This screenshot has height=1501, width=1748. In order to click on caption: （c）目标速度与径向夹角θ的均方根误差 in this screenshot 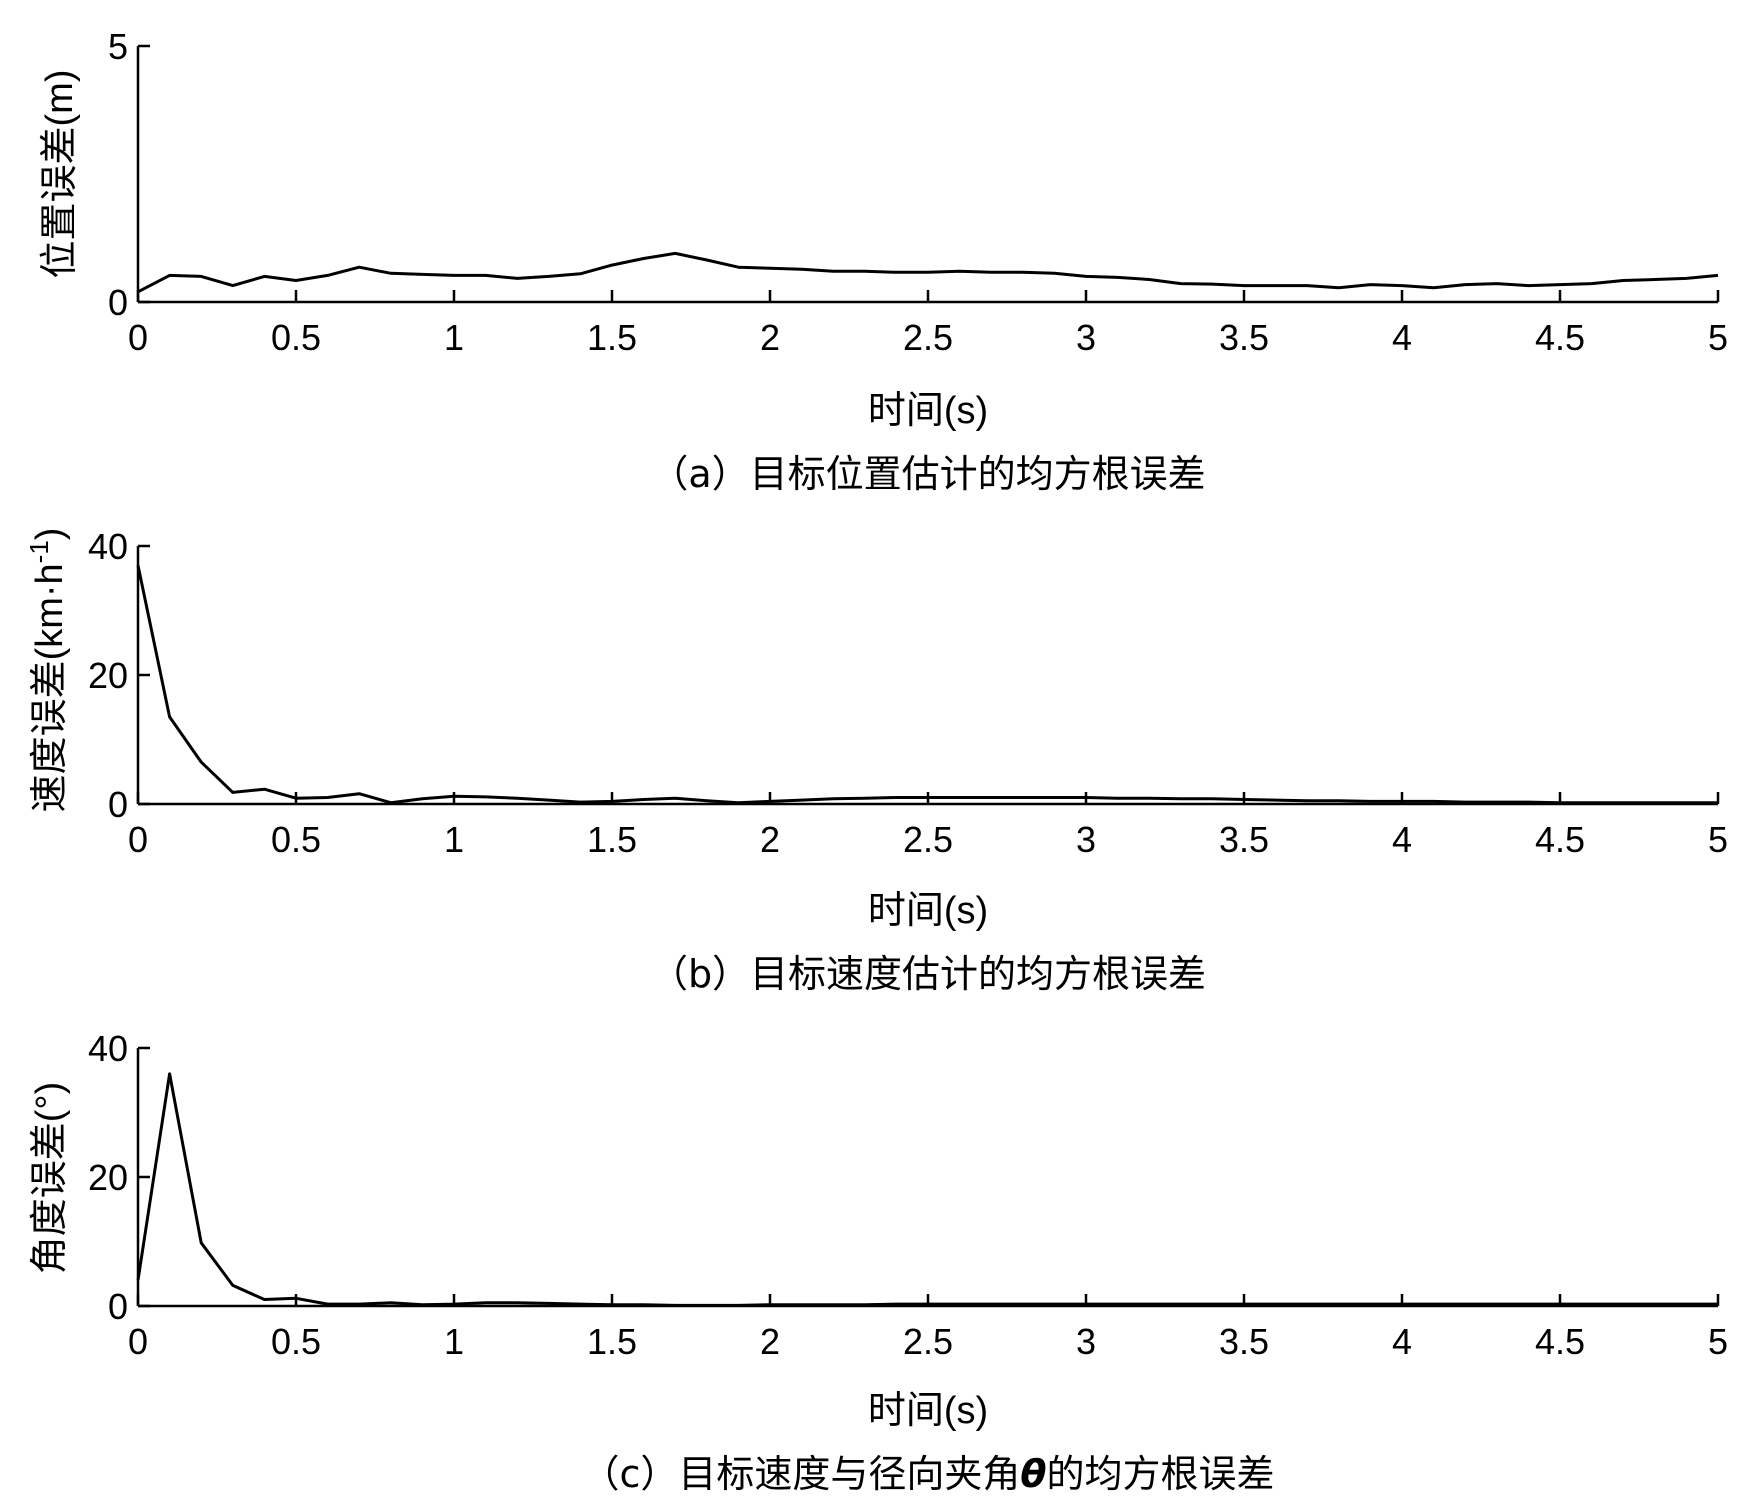, I will do `click(927, 1474)`.